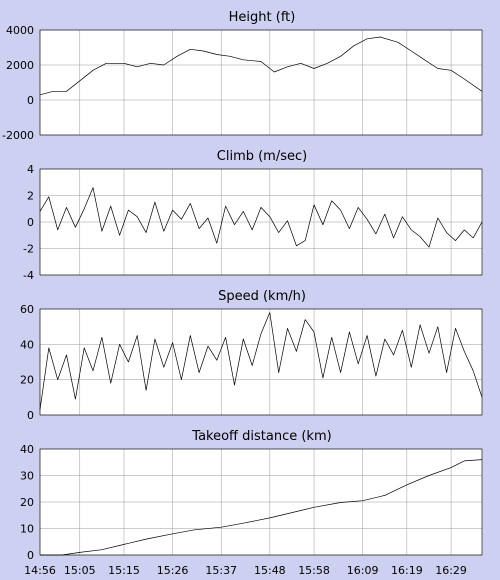 The image size is (500, 580). Describe the element at coordinates (451, 570) in the screenshot. I see `x-tick-label: 16:29` at that location.